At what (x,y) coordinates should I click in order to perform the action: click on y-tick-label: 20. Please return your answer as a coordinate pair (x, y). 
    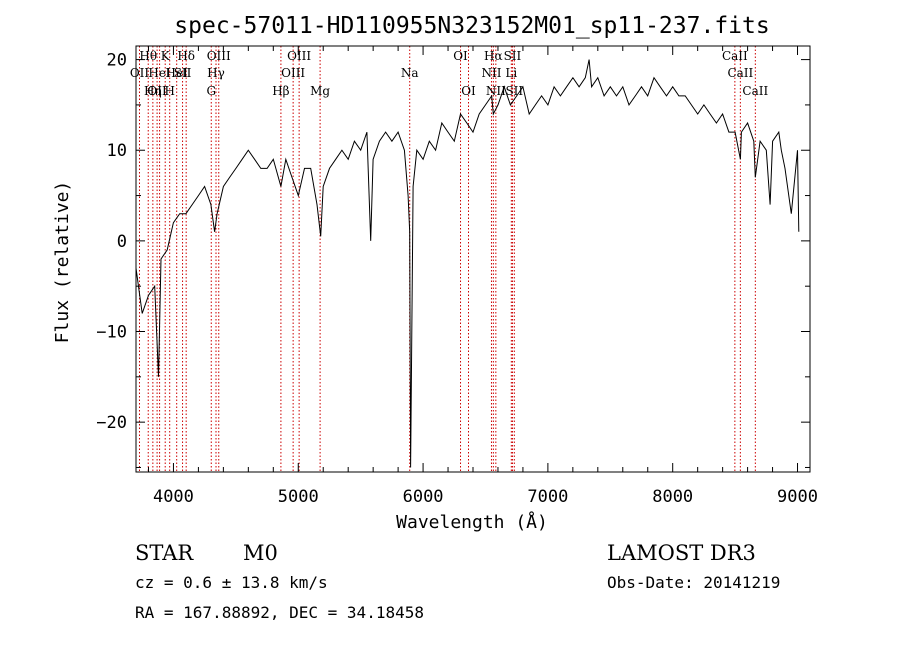
    Looking at the image, I should click on (117, 61).